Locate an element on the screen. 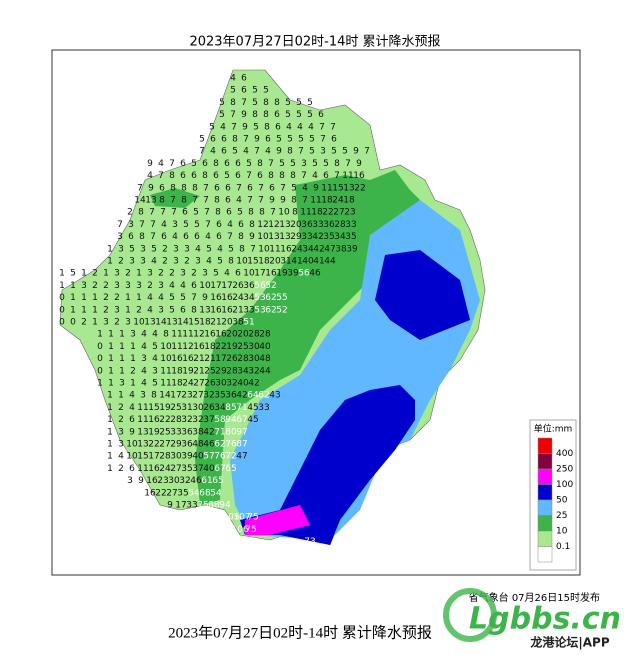  station-value: 30 is located at coordinates (221, 384).